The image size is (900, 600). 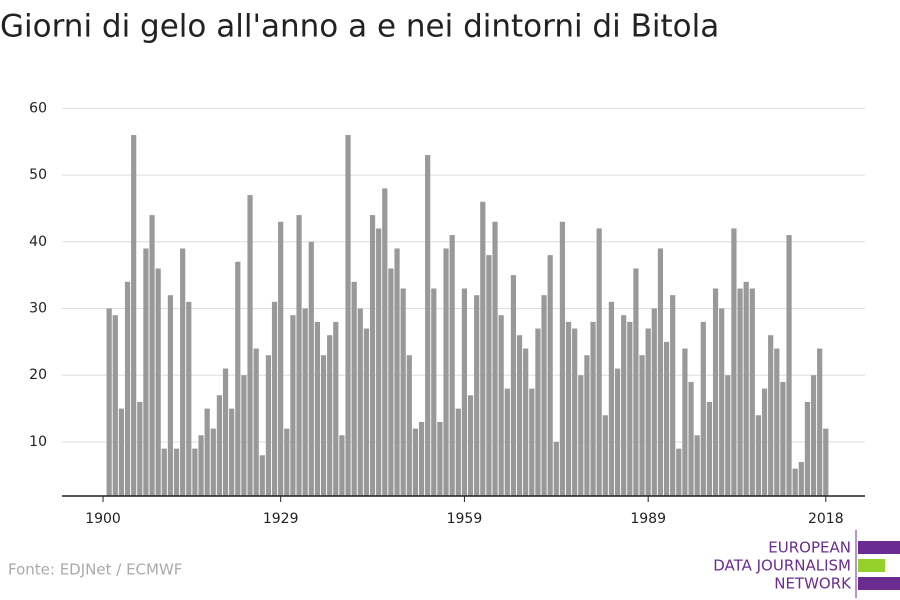 I want to click on logo-text: EUROPEAN, so click(x=809, y=548).